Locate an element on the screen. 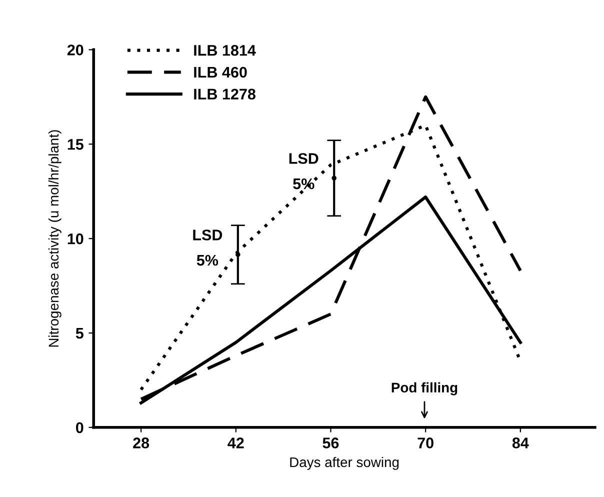  x-tick-label: 56 is located at coordinates (330, 443).